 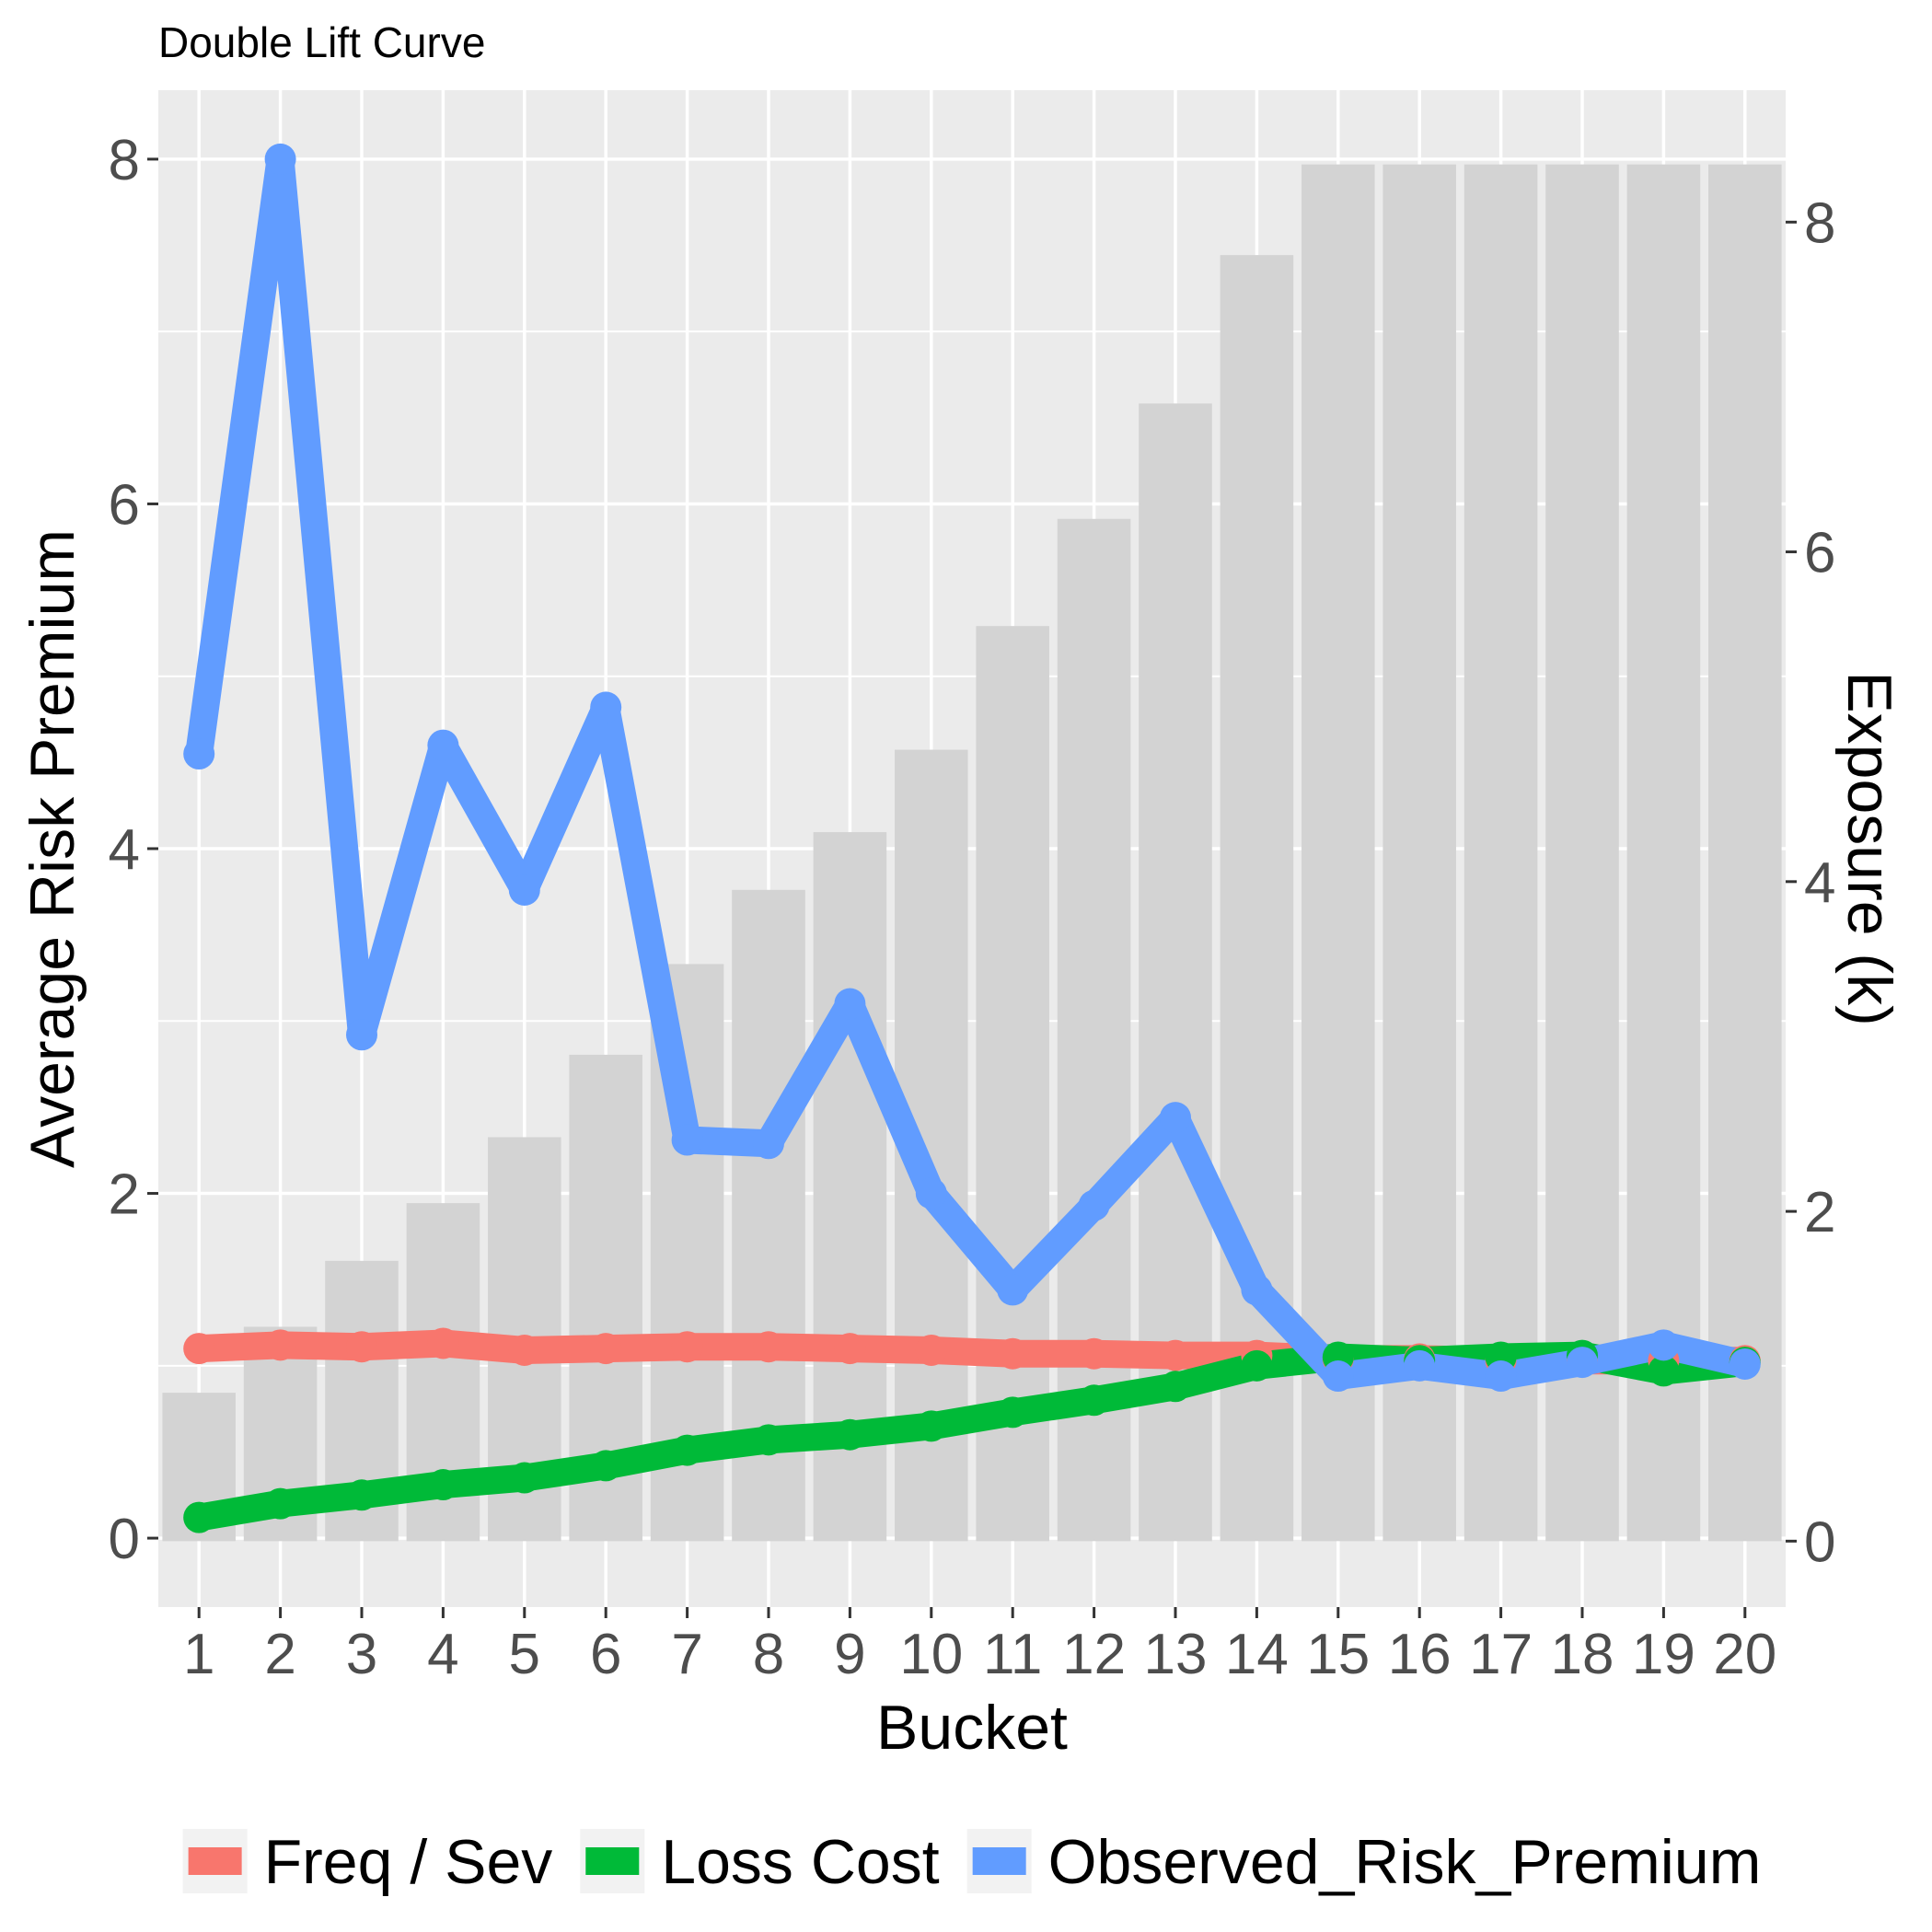 What do you see at coordinates (1820, 223) in the screenshot?
I see `y2-tick-label: 8` at bounding box center [1820, 223].